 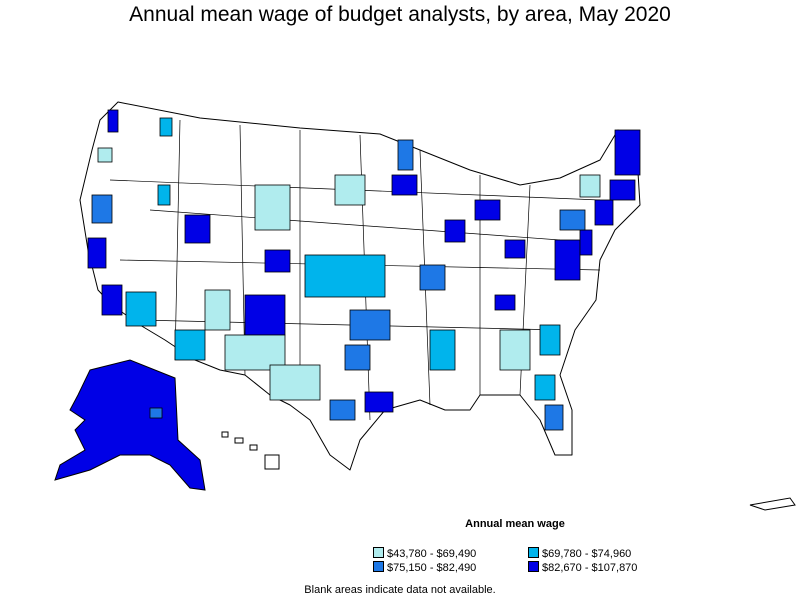 I want to click on puerto-rico, so click(x=772, y=504).